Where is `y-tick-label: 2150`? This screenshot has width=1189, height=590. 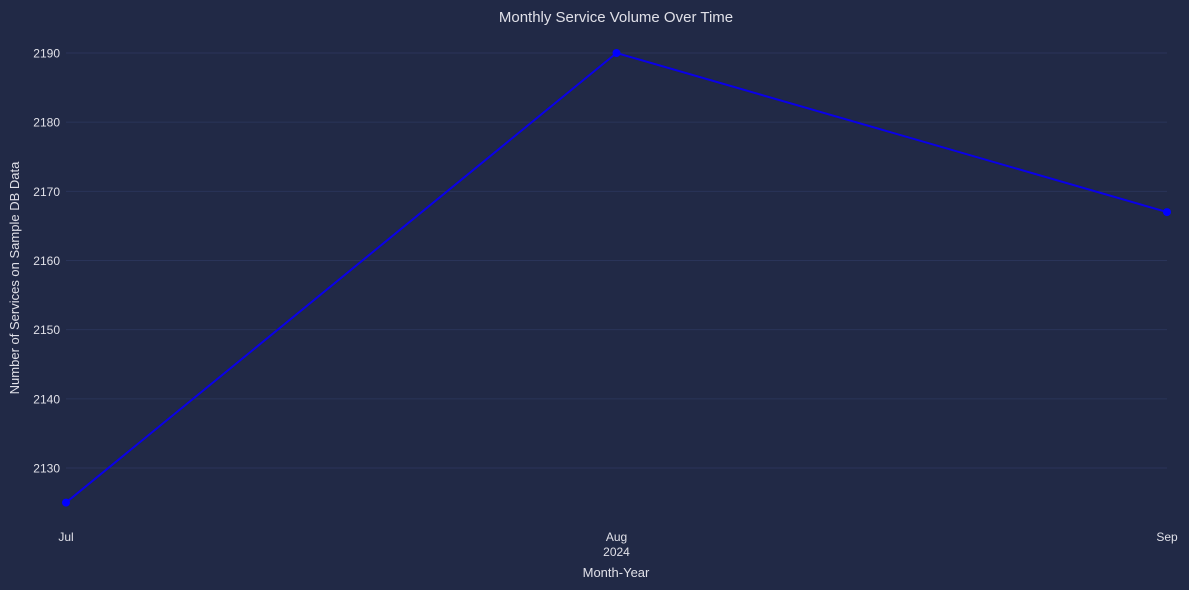
y-tick-label: 2150 is located at coordinates (46, 330).